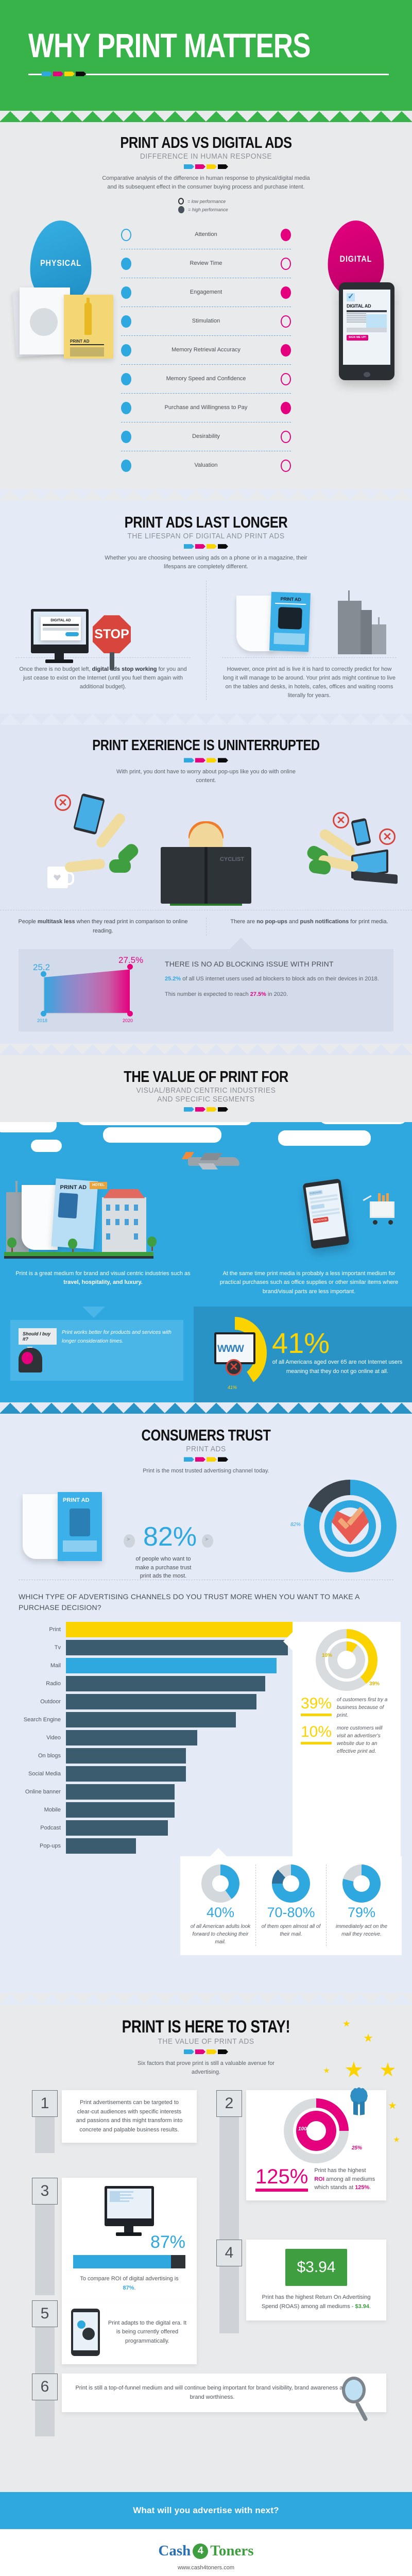 Image resolution: width=412 pixels, height=2576 pixels. Describe the element at coordinates (91, 989) in the screenshot. I see `ad-blocking-chart: 25.2 27.5% 2018 2020` at that location.